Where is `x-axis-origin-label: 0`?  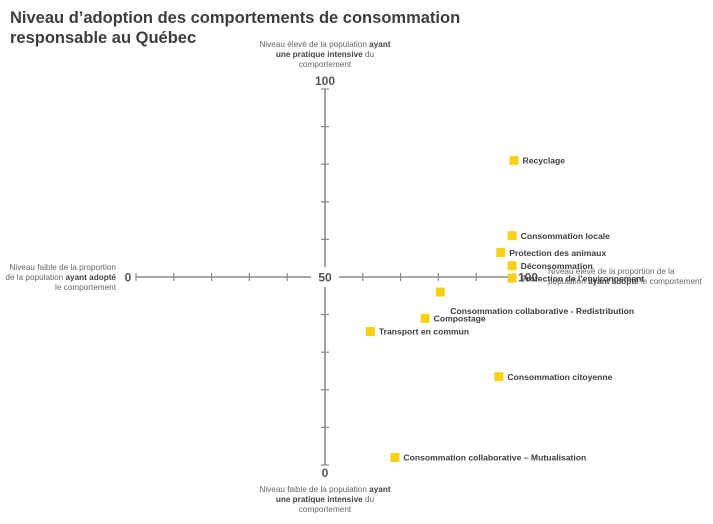
x-axis-origin-label: 0 is located at coordinates (128, 278).